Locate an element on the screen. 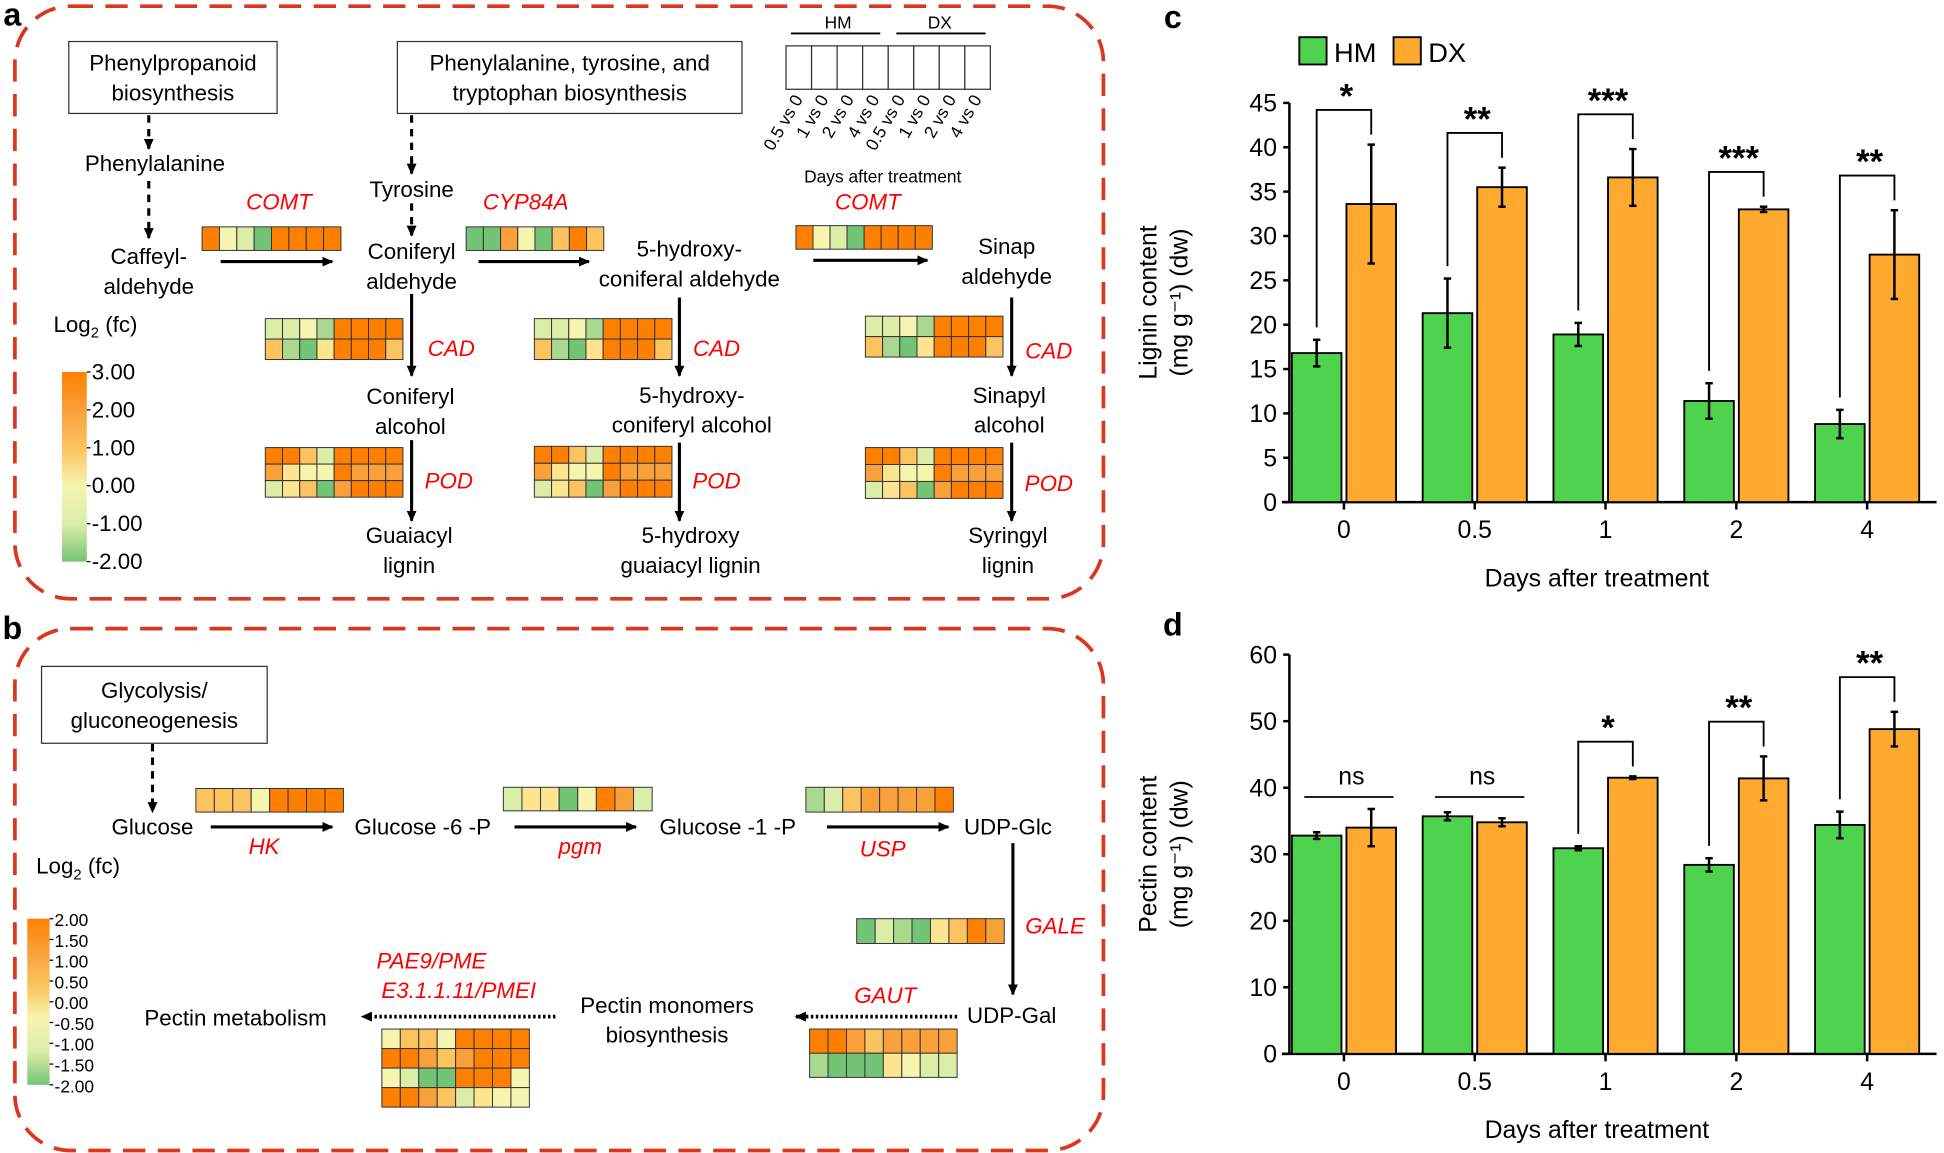 The height and width of the screenshot is (1153, 1944). heatmap-pgm-cell is located at coordinates (550, 799).